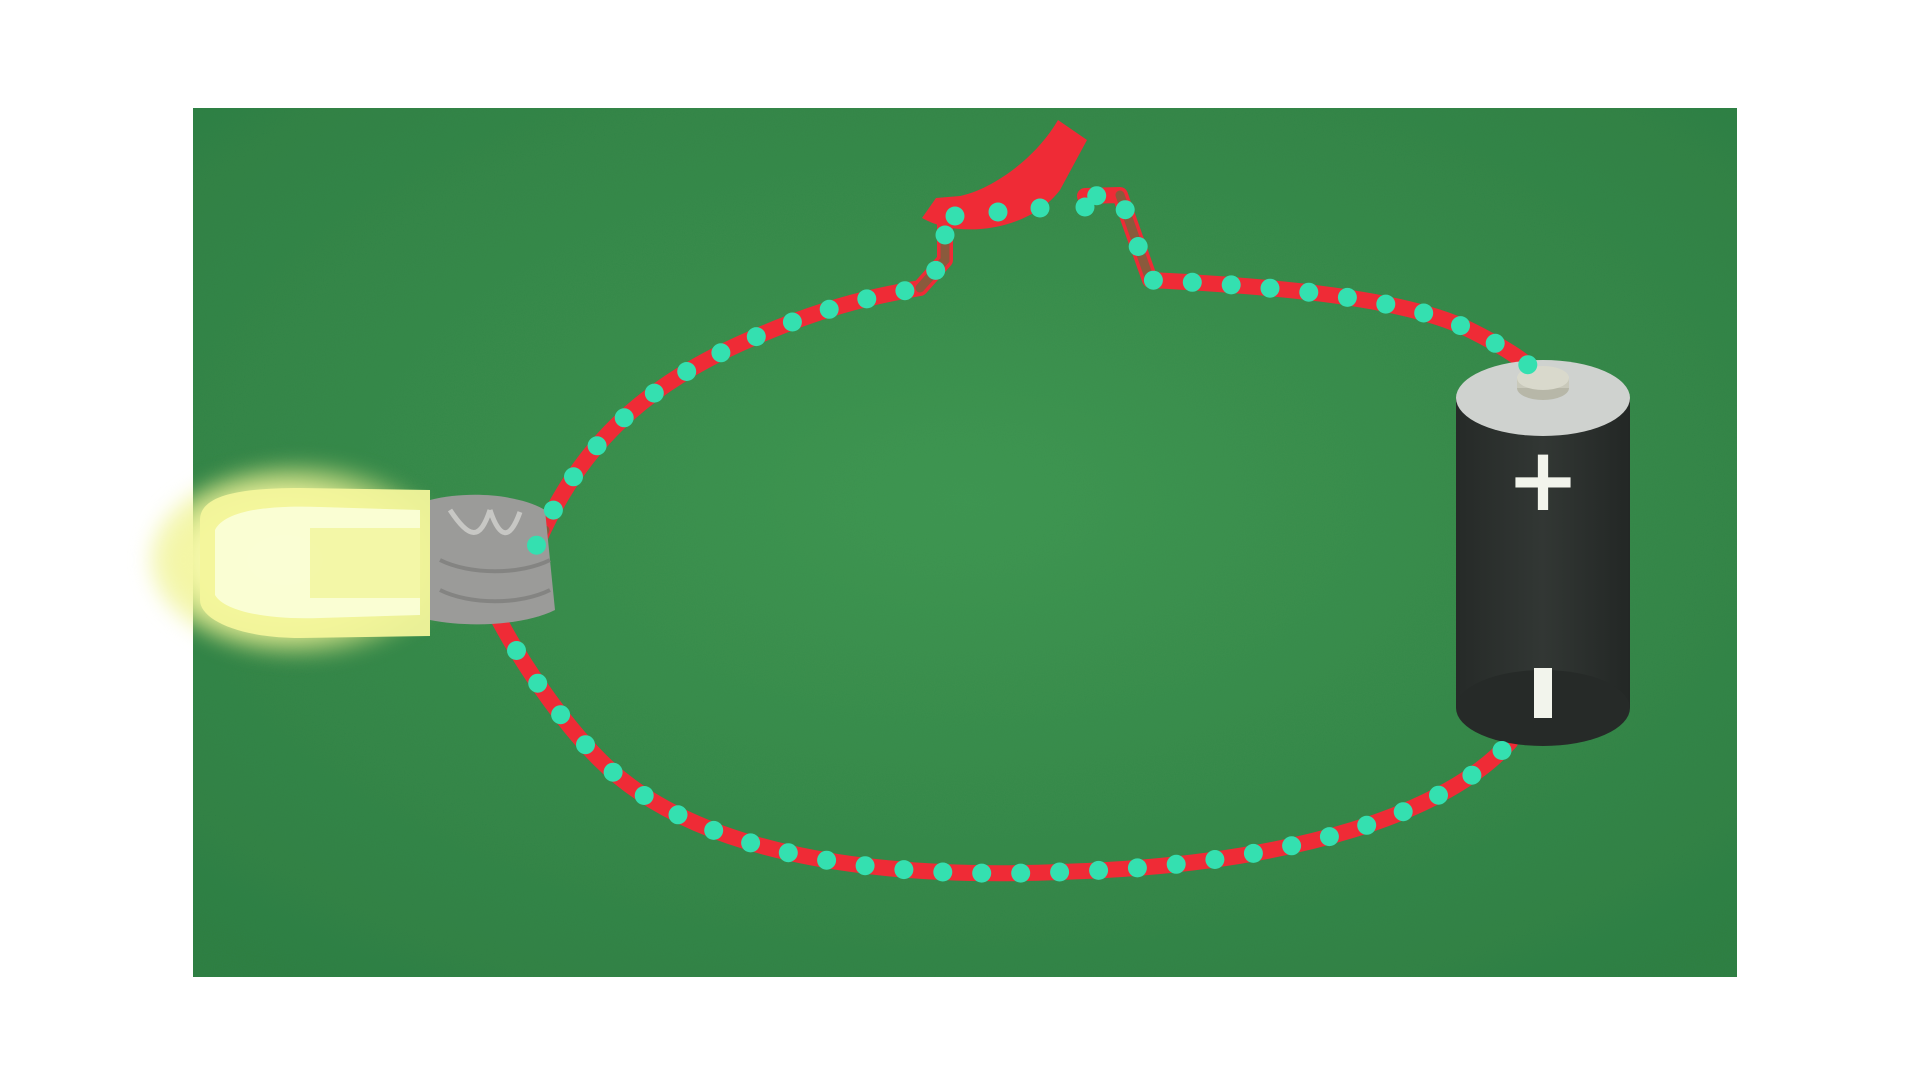 The image size is (1920, 1080). What do you see at coordinates (492, 559) in the screenshot?
I see `bulb-base` at bounding box center [492, 559].